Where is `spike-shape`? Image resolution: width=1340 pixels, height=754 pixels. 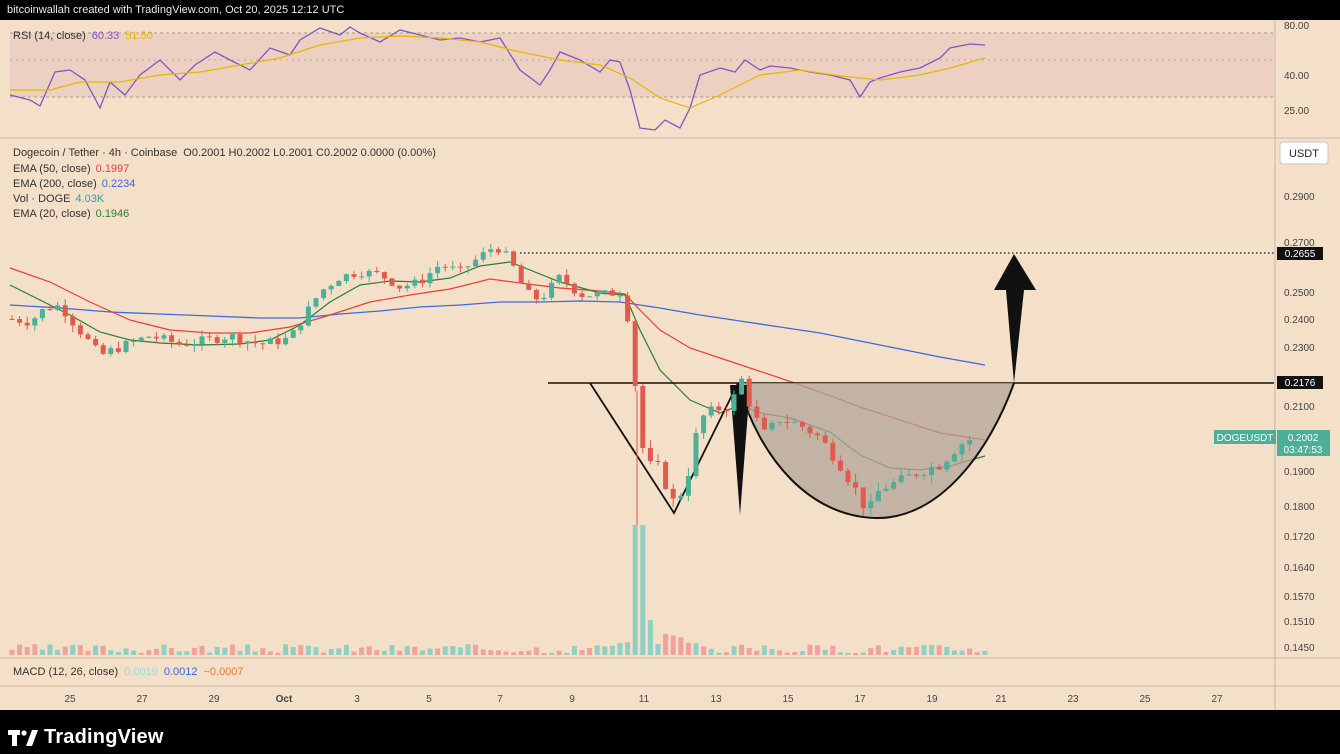 spike-shape is located at coordinates (740, 450).